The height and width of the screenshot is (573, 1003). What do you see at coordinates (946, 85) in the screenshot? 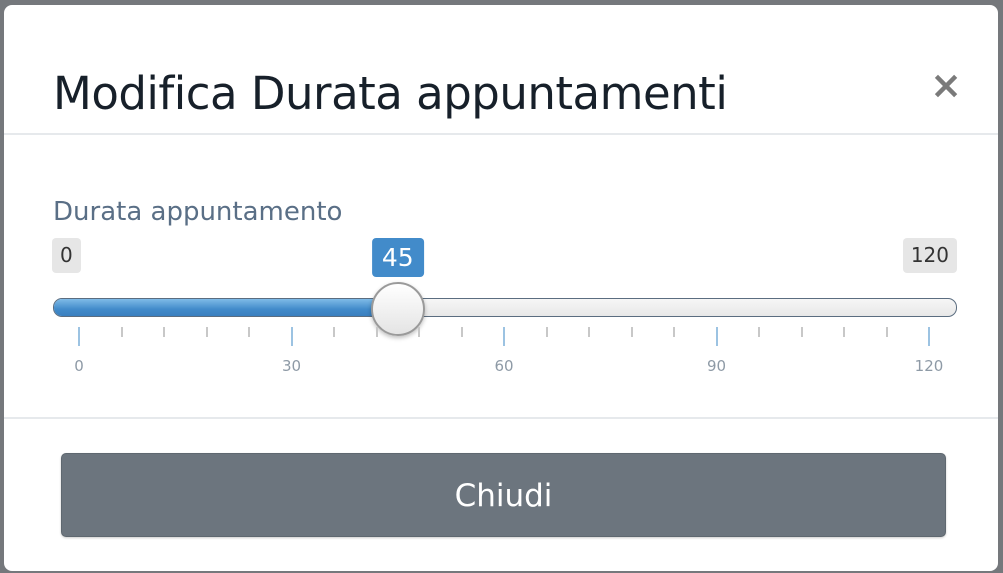
I see `close-icon: ×` at bounding box center [946, 85].